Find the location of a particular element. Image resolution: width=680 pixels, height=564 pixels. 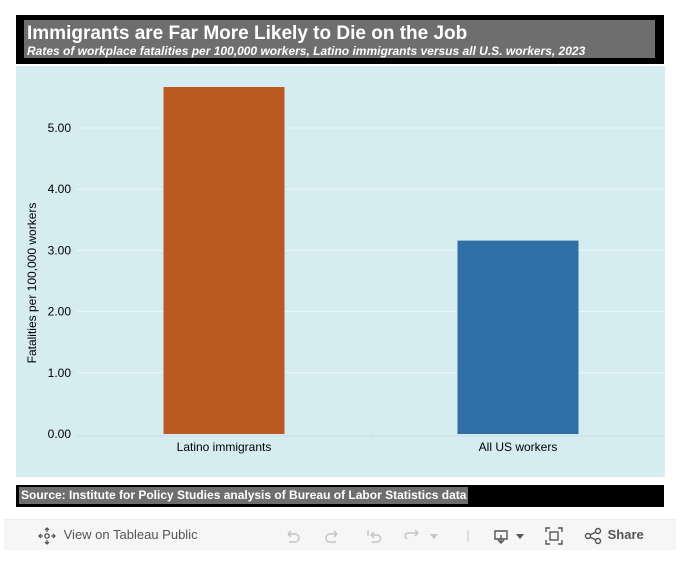

y-tick-label: 4.00 is located at coordinates (60, 189).